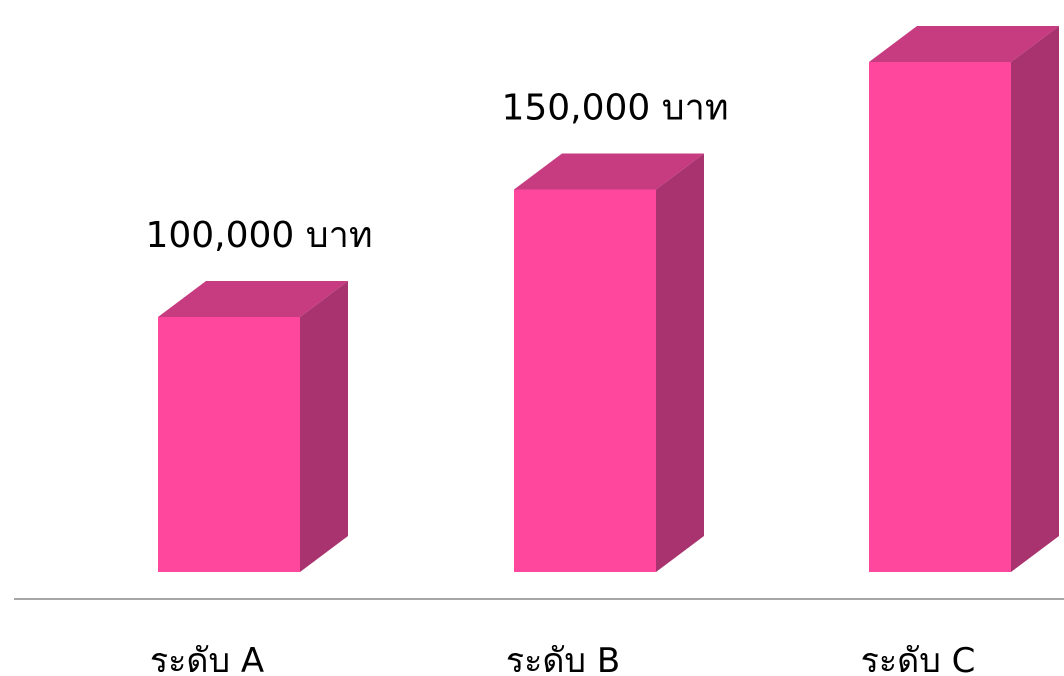 This screenshot has height=676, width=1064. What do you see at coordinates (258, 235) in the screenshot?
I see `data-label-1: 100,000 บาท` at bounding box center [258, 235].